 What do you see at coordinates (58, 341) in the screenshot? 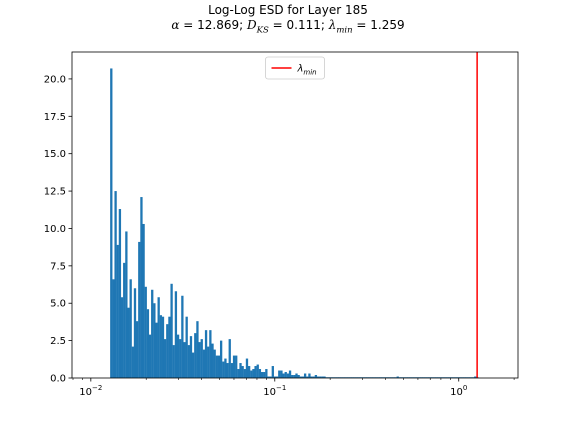
I see `y-tick-label: 2.5` at bounding box center [58, 341].